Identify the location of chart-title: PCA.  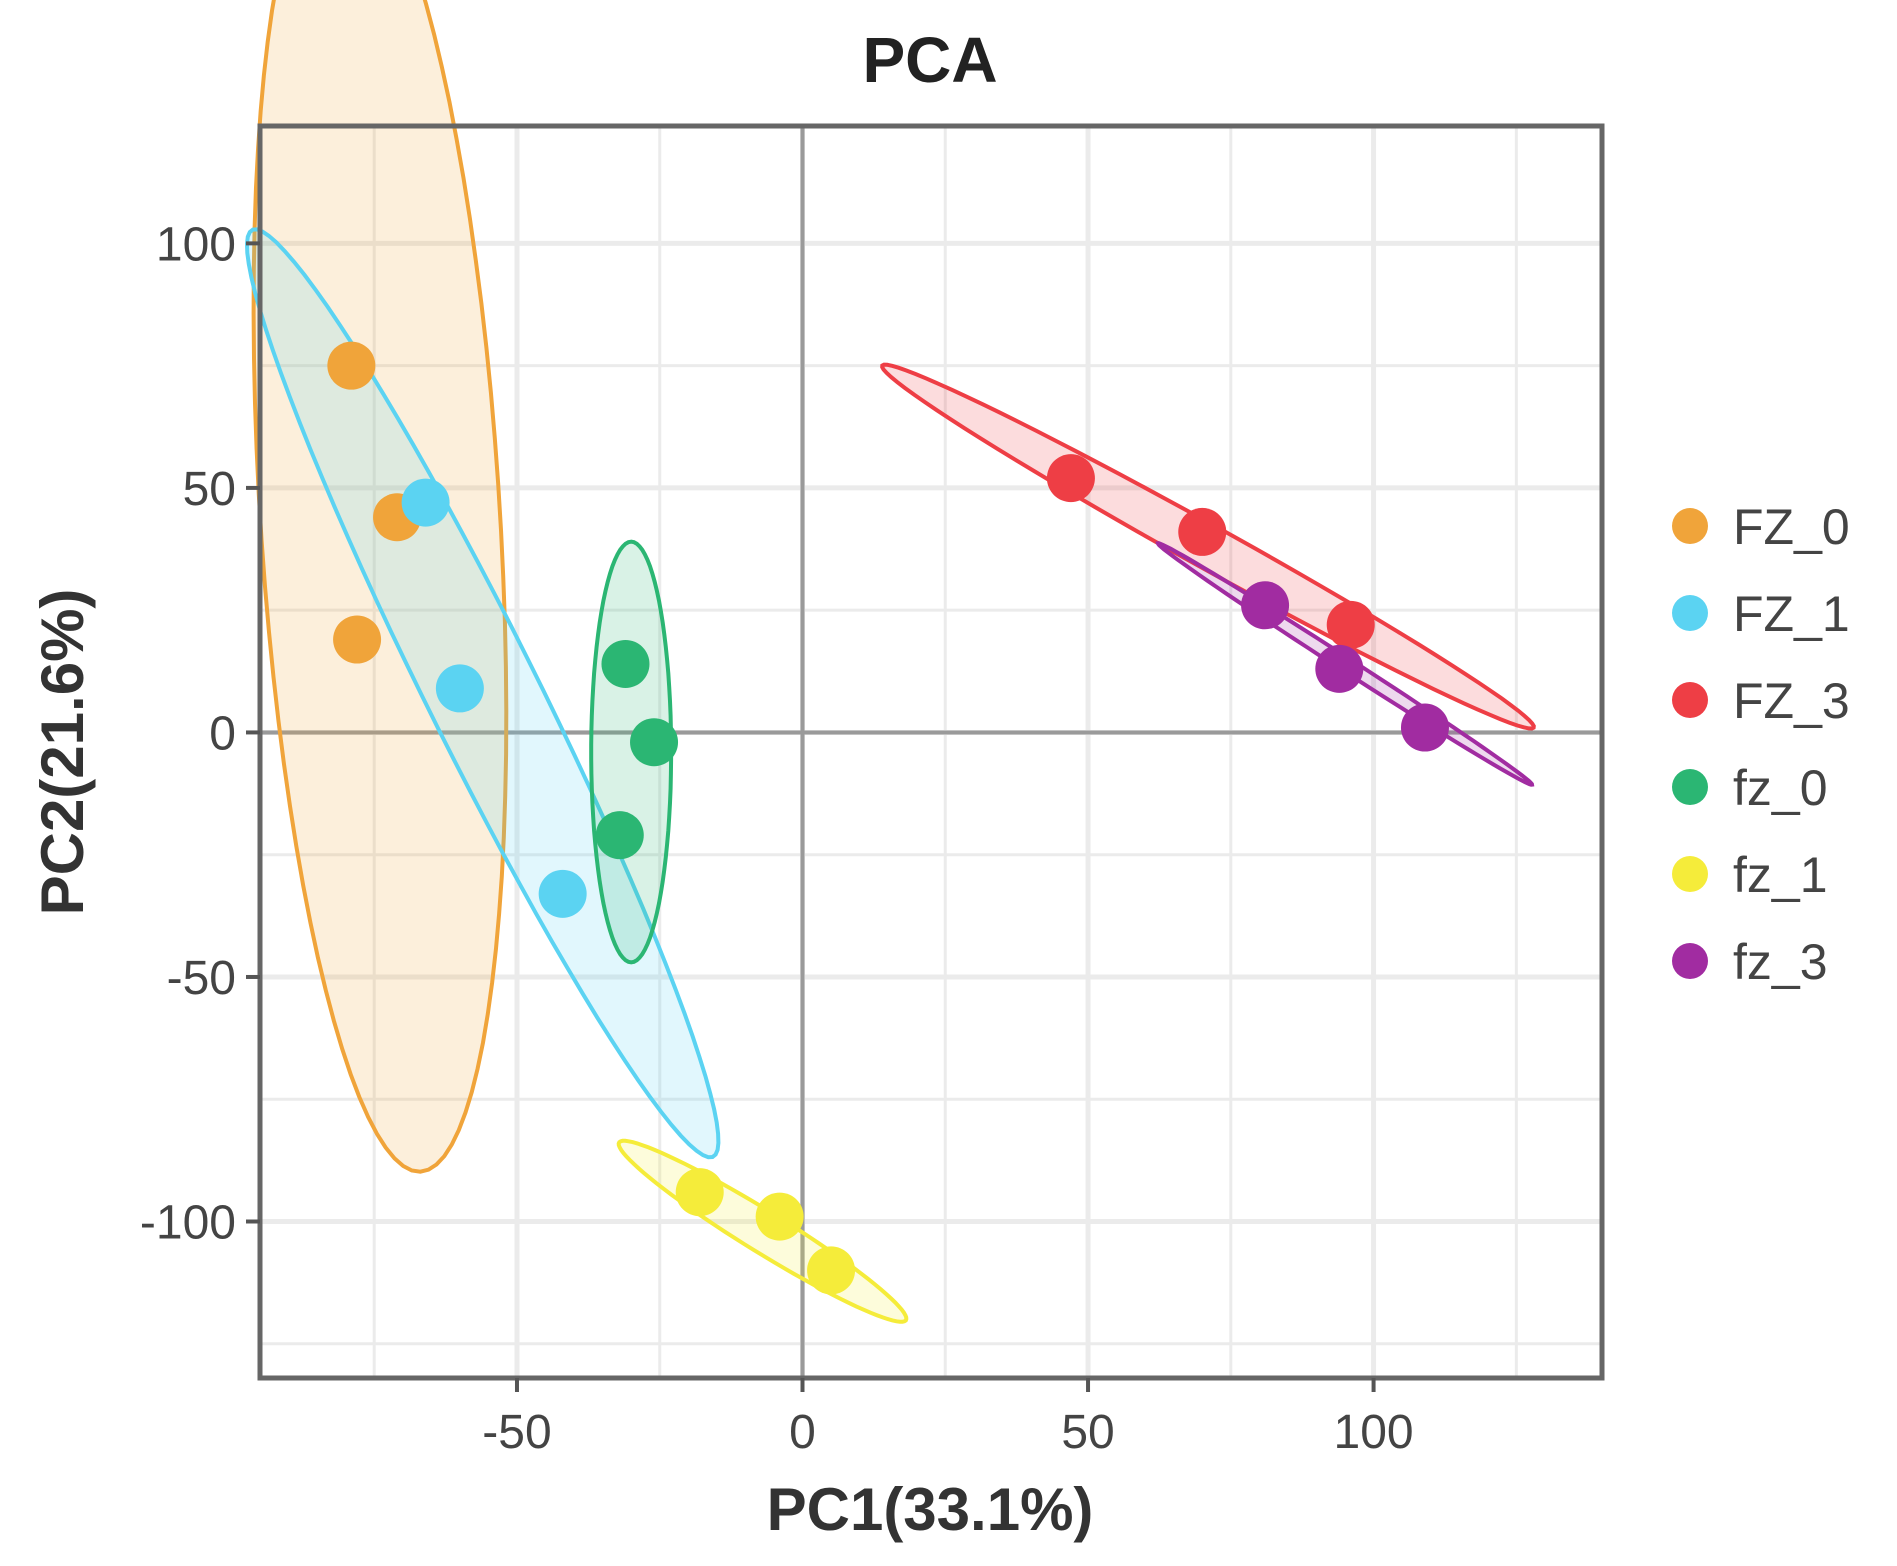
(929, 60).